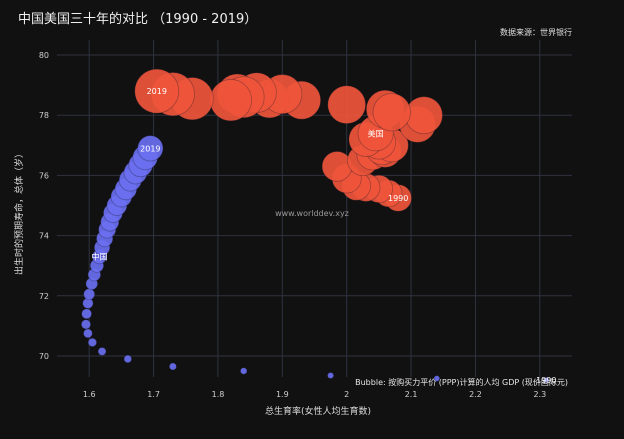  I want to click on point-annotation: 美国, so click(376, 133).